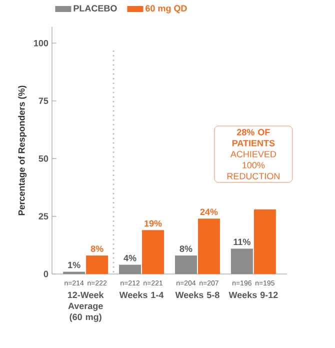 The height and width of the screenshot is (348, 335). I want to click on data-label: 24%, so click(209, 212).